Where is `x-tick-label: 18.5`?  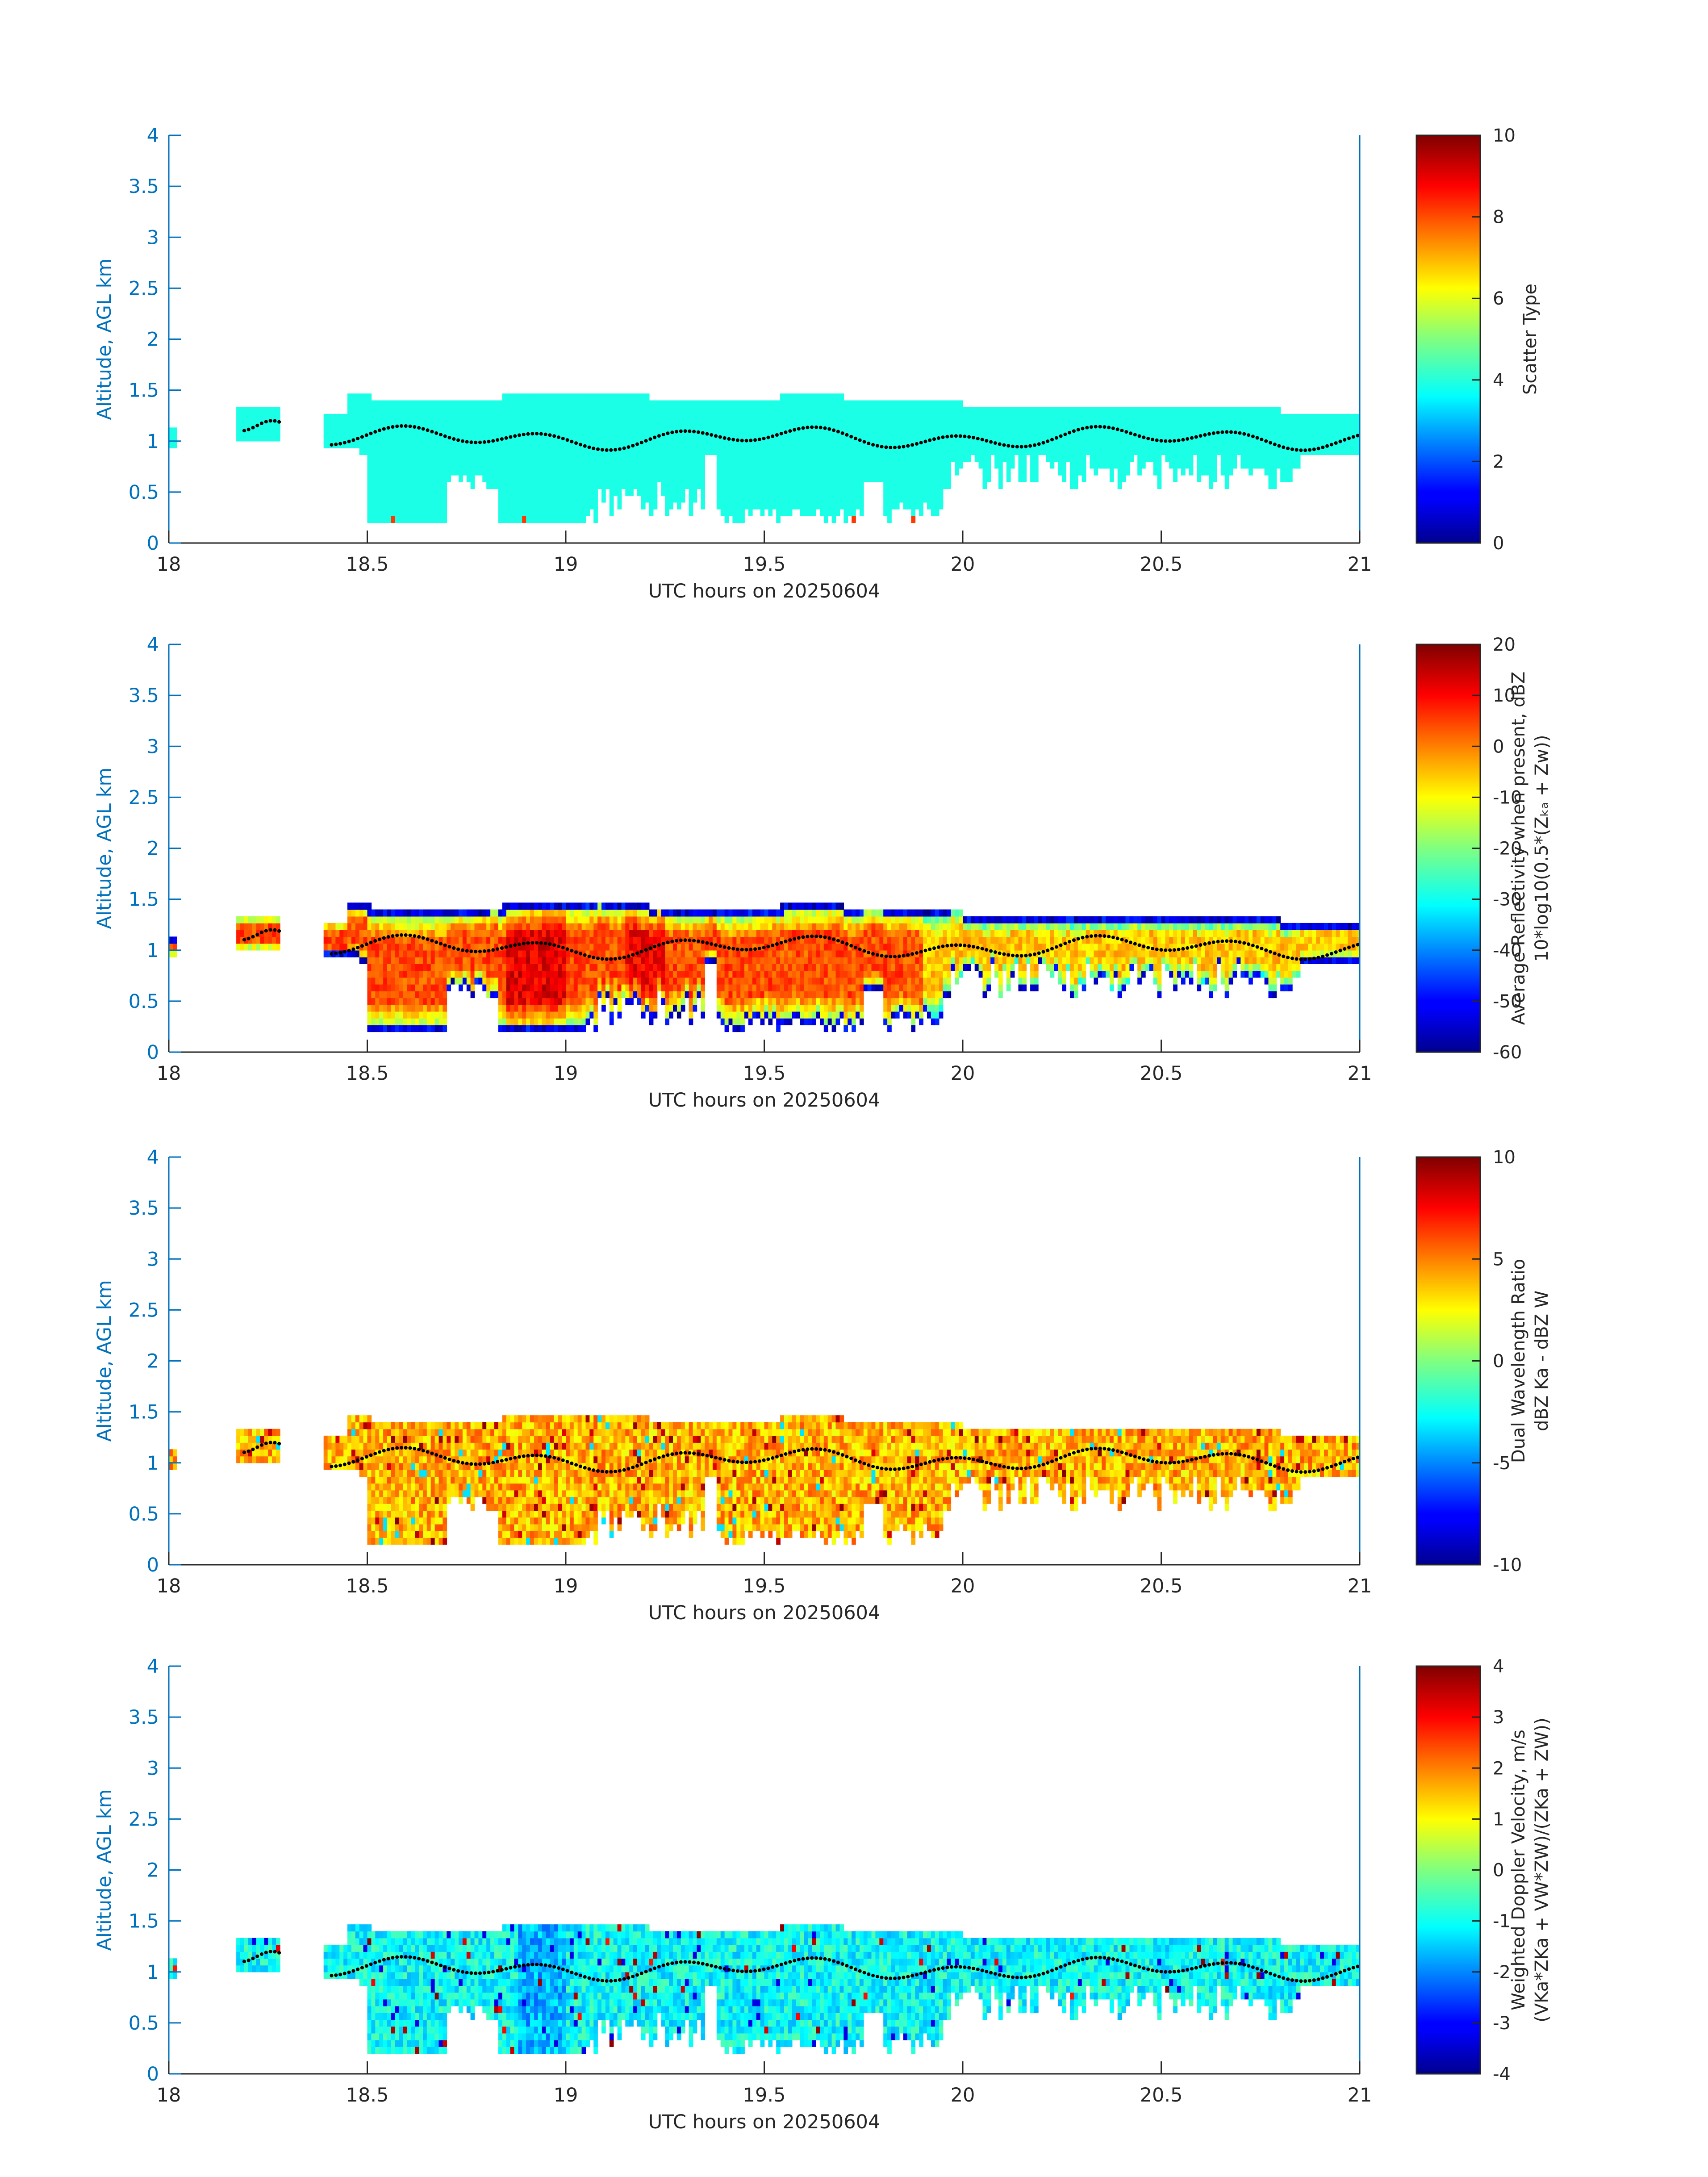
x-tick-label: 18.5 is located at coordinates (367, 564).